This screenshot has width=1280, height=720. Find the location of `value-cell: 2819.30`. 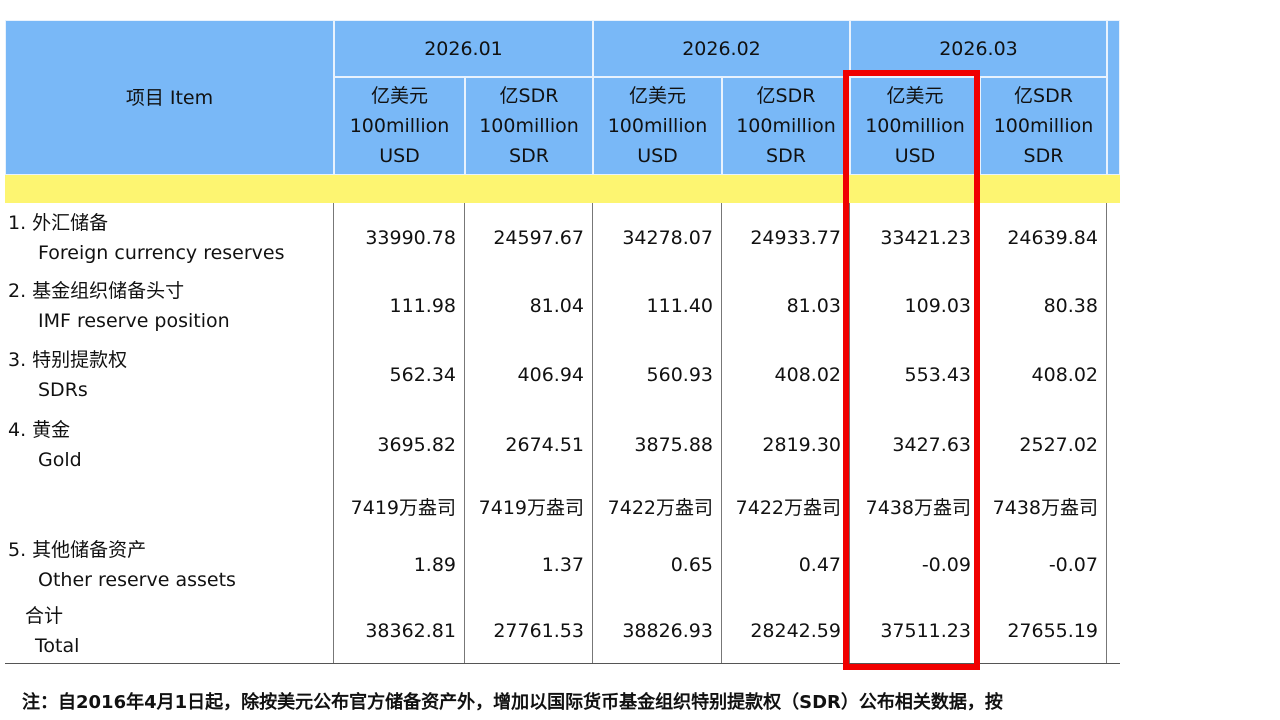

value-cell: 2819.30 is located at coordinates (786, 445).